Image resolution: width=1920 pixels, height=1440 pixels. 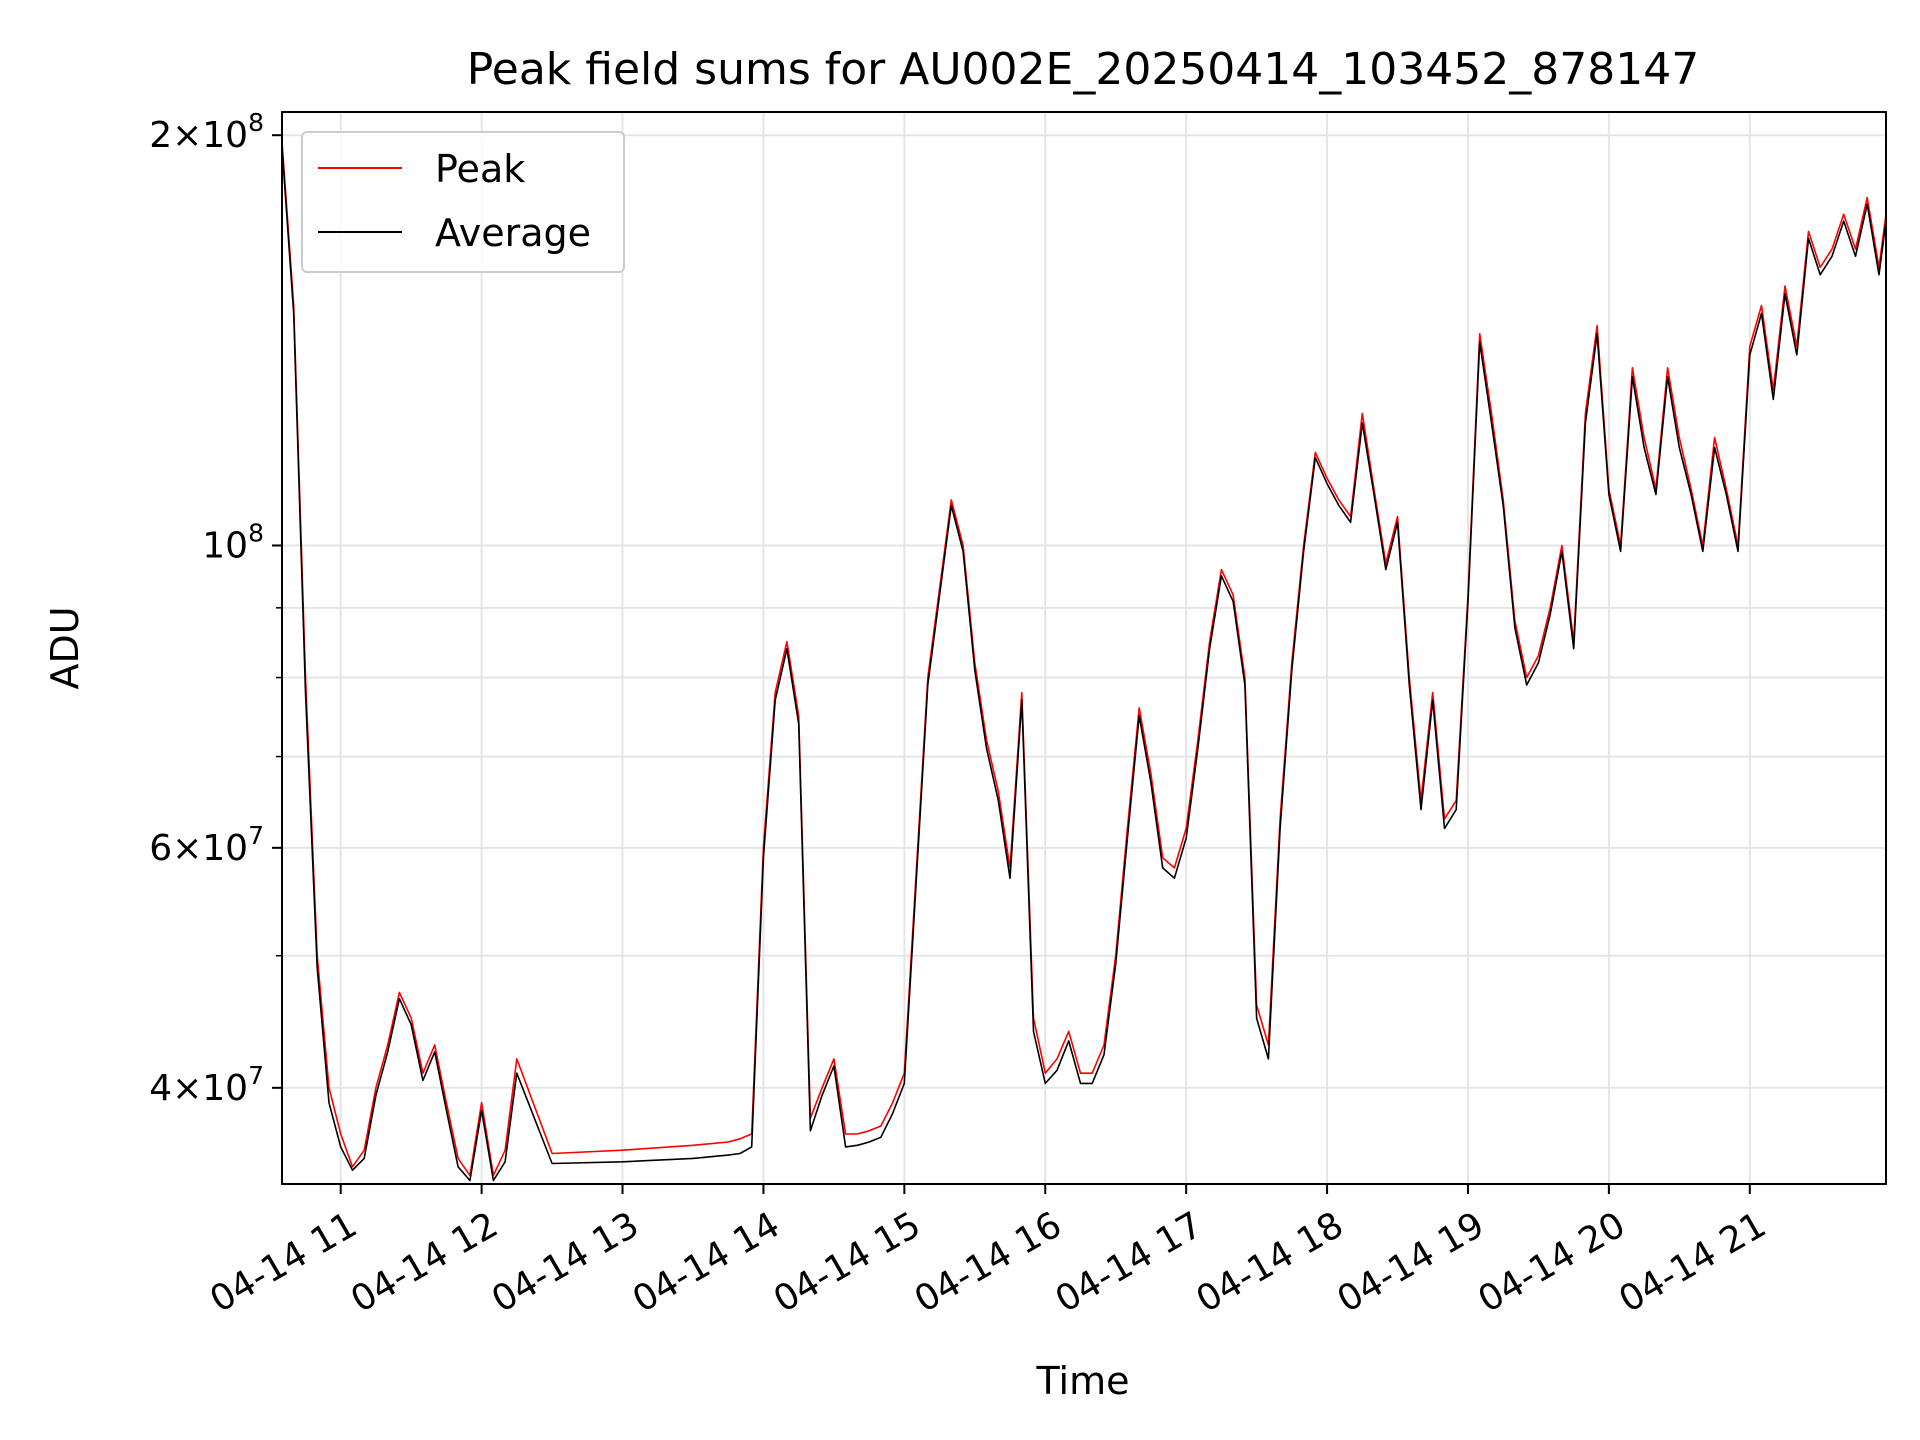 What do you see at coordinates (424, 1262) in the screenshot?
I see `x-tick-label: 04-14 12` at bounding box center [424, 1262].